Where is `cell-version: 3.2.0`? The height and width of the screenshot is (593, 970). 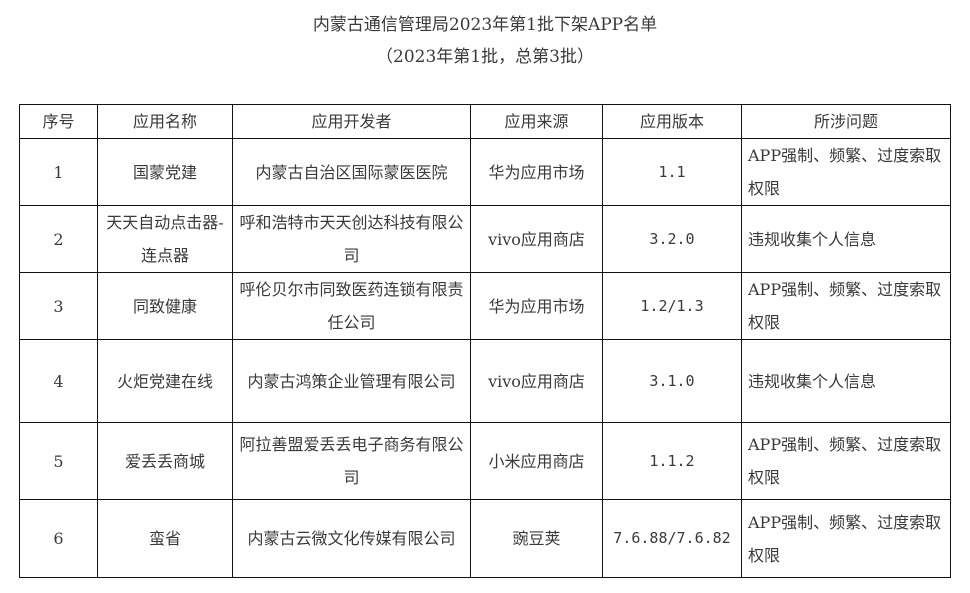 cell-version: 3.2.0 is located at coordinates (672, 239).